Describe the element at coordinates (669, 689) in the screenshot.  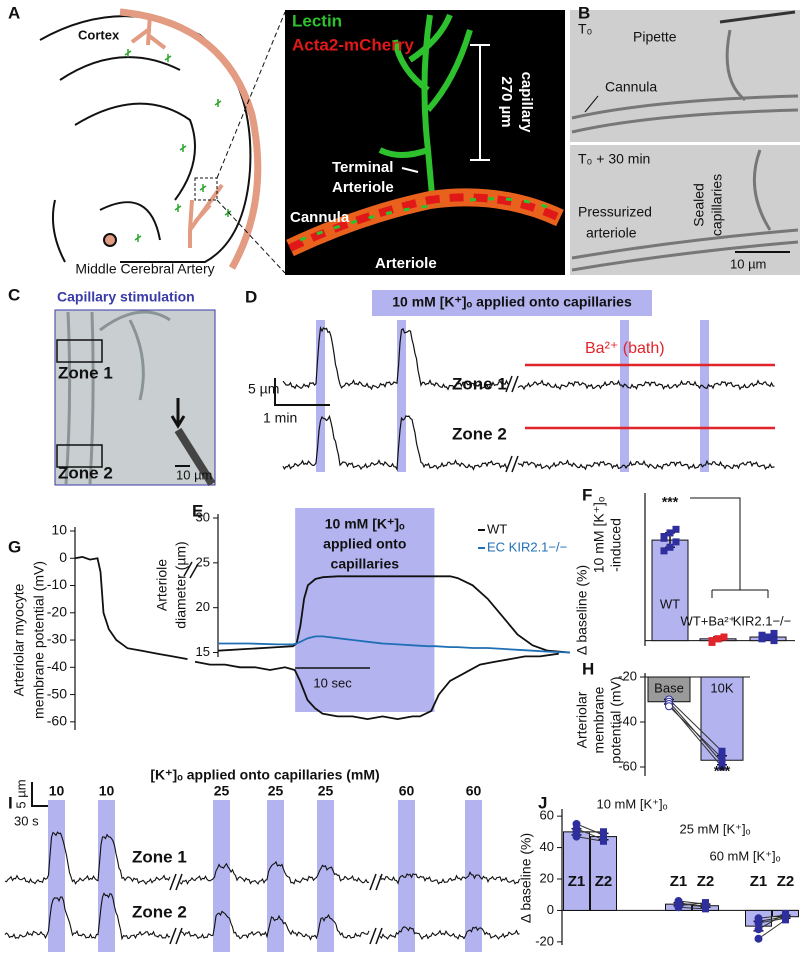
I see `bar` at that location.